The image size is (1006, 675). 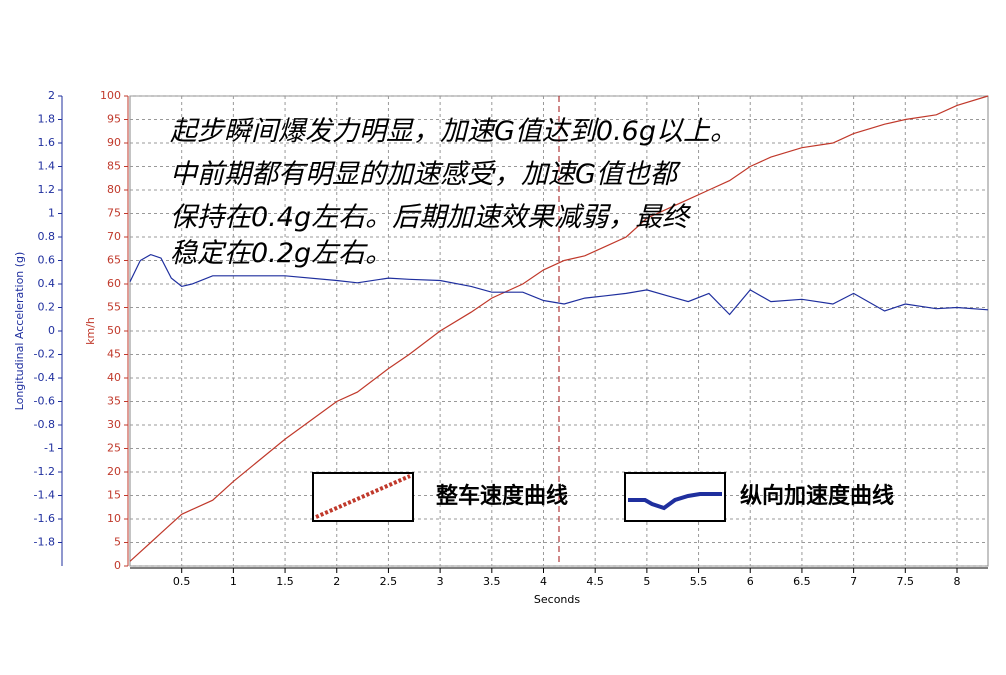 What do you see at coordinates (47, 260) in the screenshot?
I see `y2-tick-label: 0.6` at bounding box center [47, 260].